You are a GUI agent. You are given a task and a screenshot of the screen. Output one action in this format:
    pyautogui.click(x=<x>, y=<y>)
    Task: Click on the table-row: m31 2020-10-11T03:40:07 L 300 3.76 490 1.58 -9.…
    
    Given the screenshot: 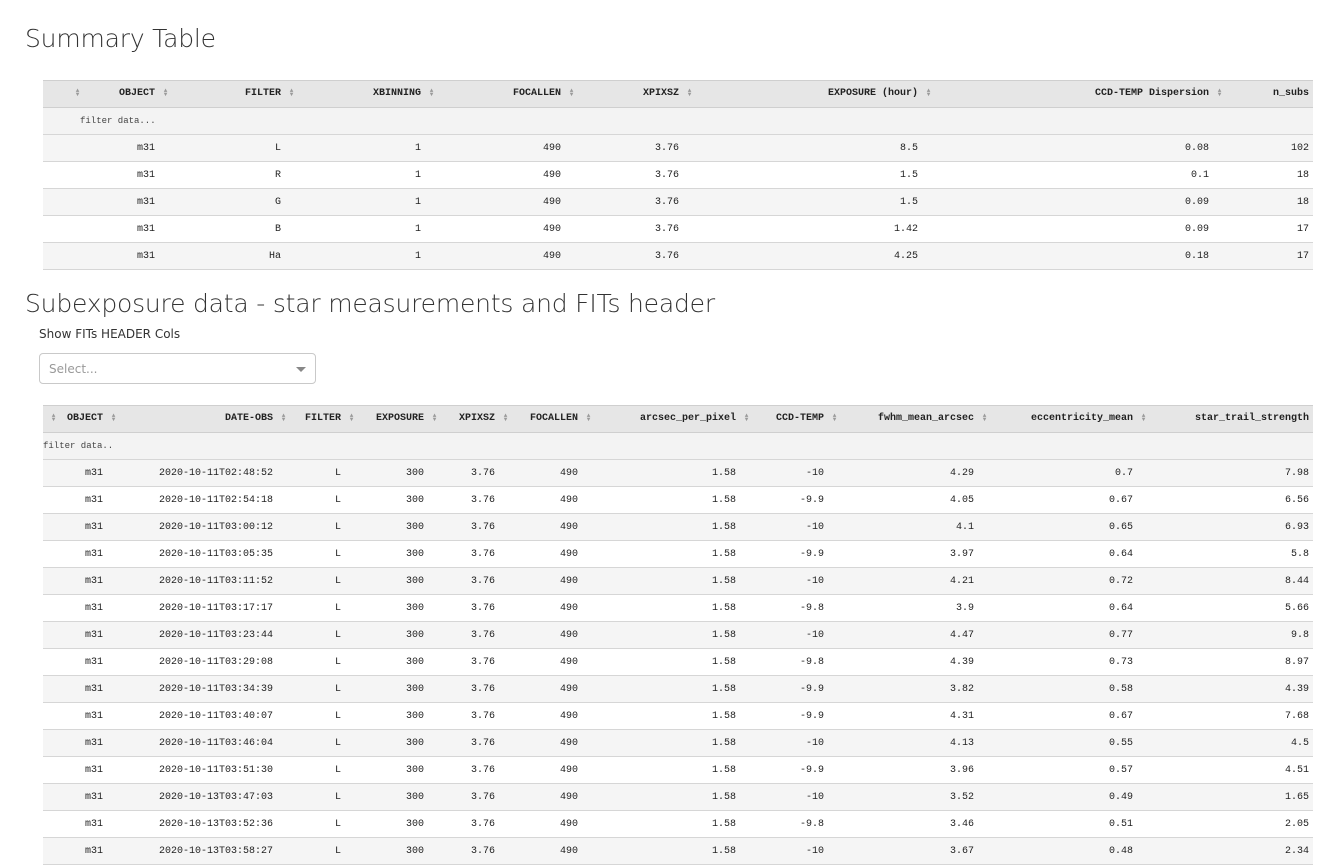 What is the action you would take?
    pyautogui.click(x=678, y=716)
    